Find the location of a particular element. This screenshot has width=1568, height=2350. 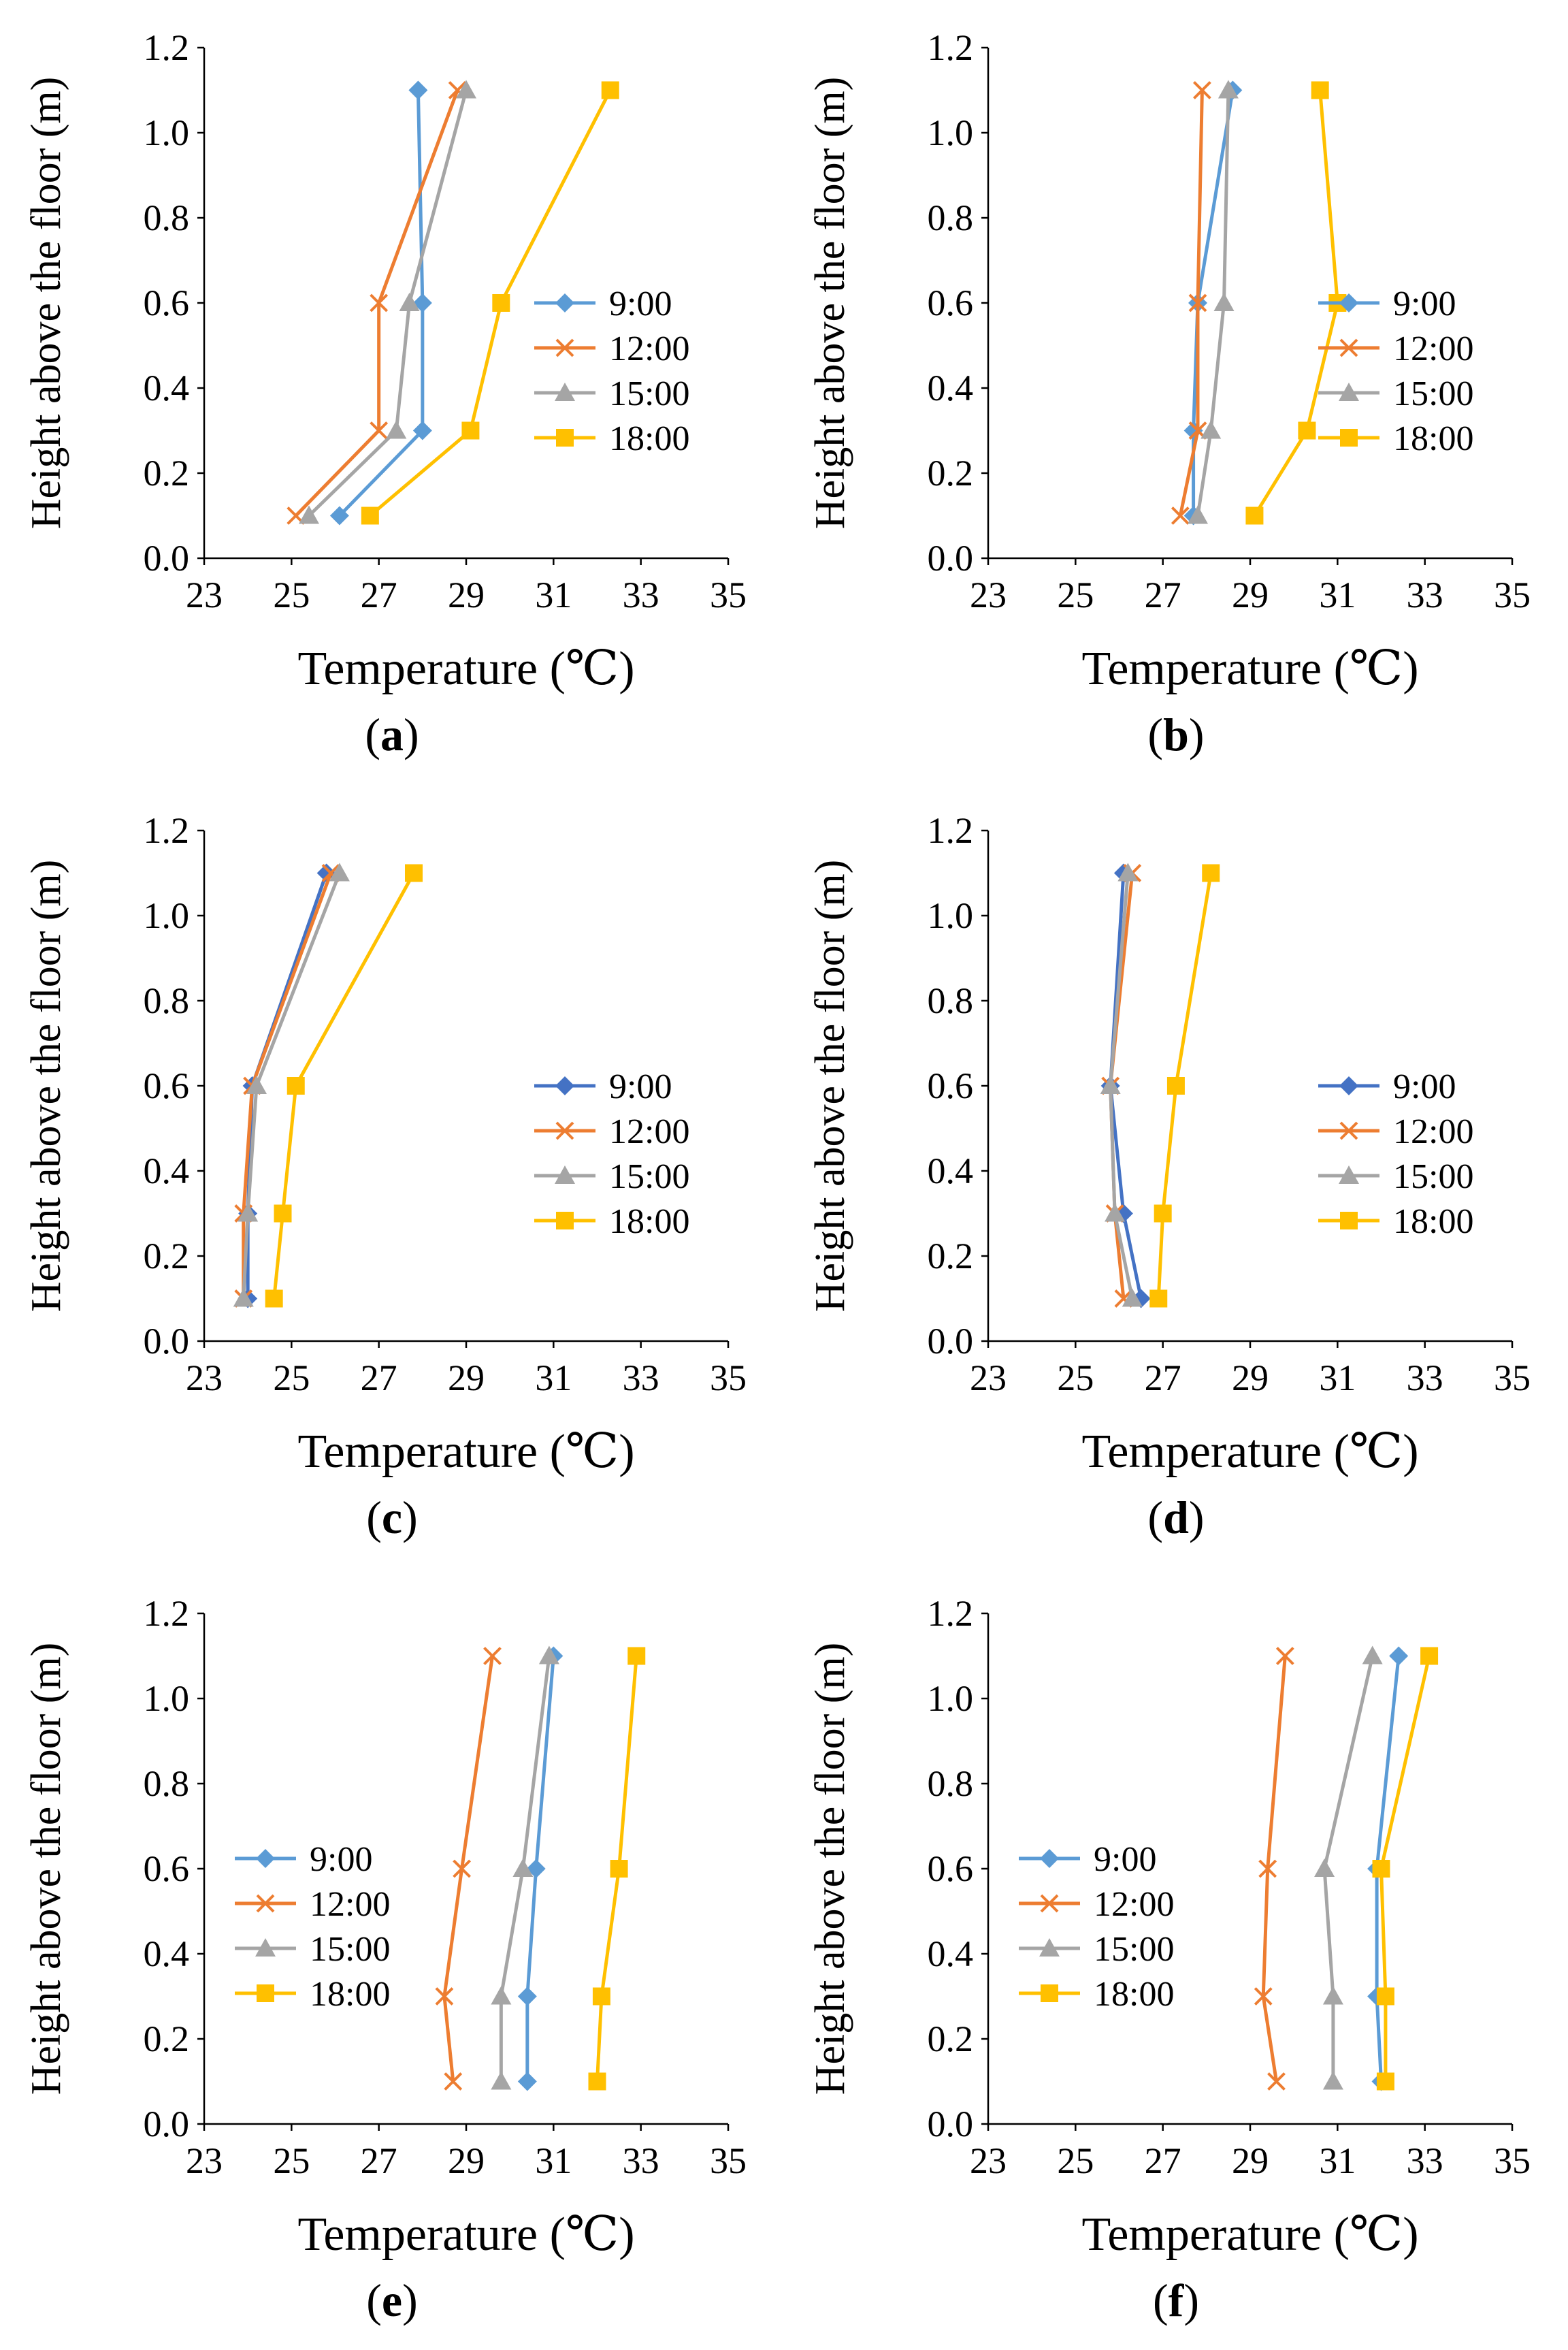

caption-c: (c) is located at coordinates (392, 1517).